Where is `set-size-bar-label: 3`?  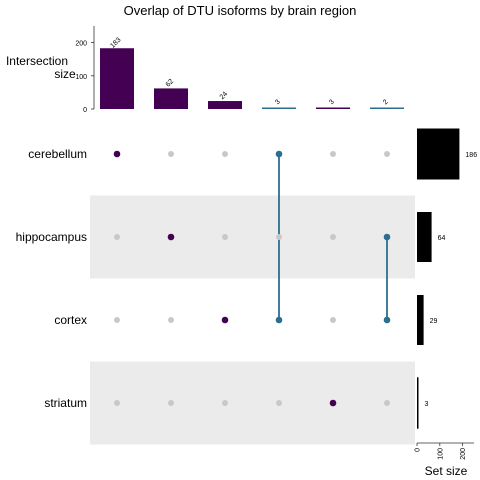 set-size-bar-label: 3 is located at coordinates (427, 404).